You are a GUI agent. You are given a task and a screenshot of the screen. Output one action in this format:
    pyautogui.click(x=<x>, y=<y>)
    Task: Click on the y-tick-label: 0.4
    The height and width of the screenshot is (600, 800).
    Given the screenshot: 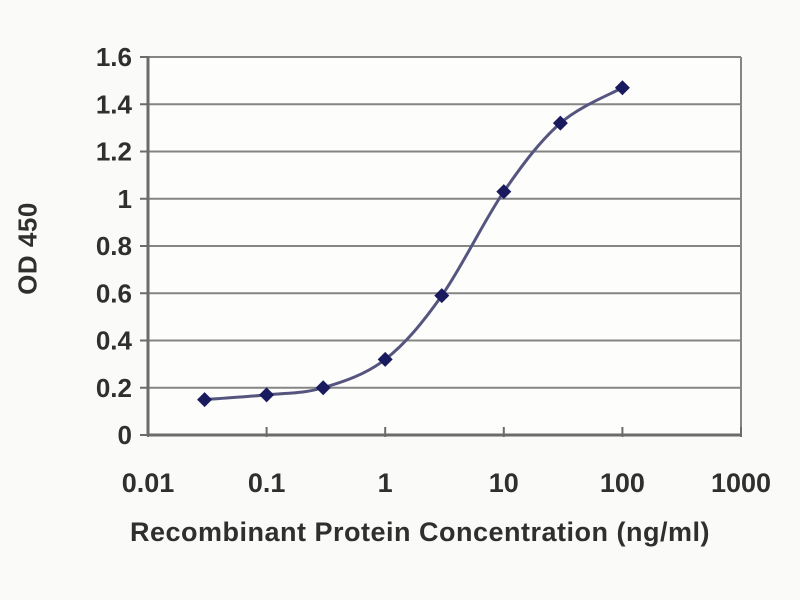 What is the action you would take?
    pyautogui.click(x=114, y=341)
    